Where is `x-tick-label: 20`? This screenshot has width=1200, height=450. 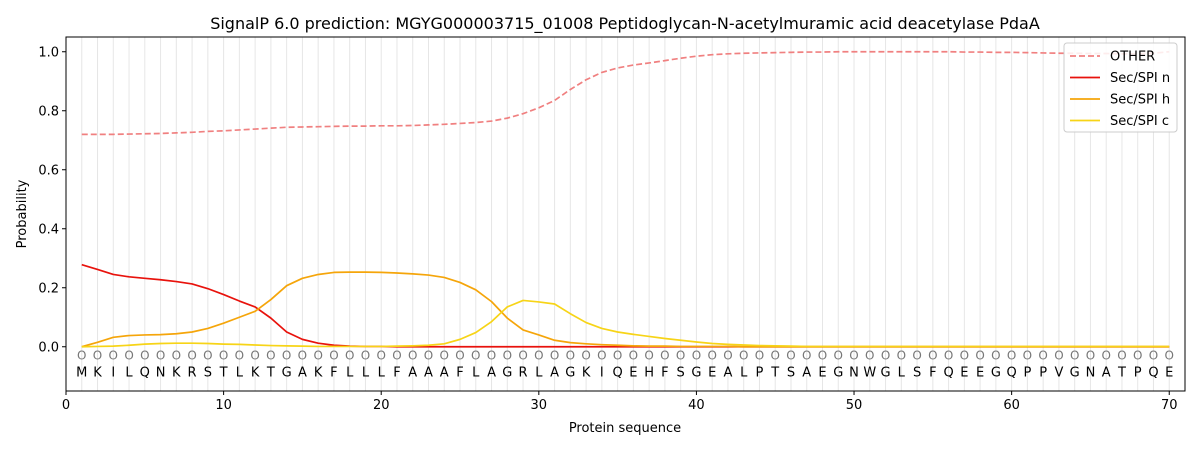
x-tick-label: 20 is located at coordinates (381, 405).